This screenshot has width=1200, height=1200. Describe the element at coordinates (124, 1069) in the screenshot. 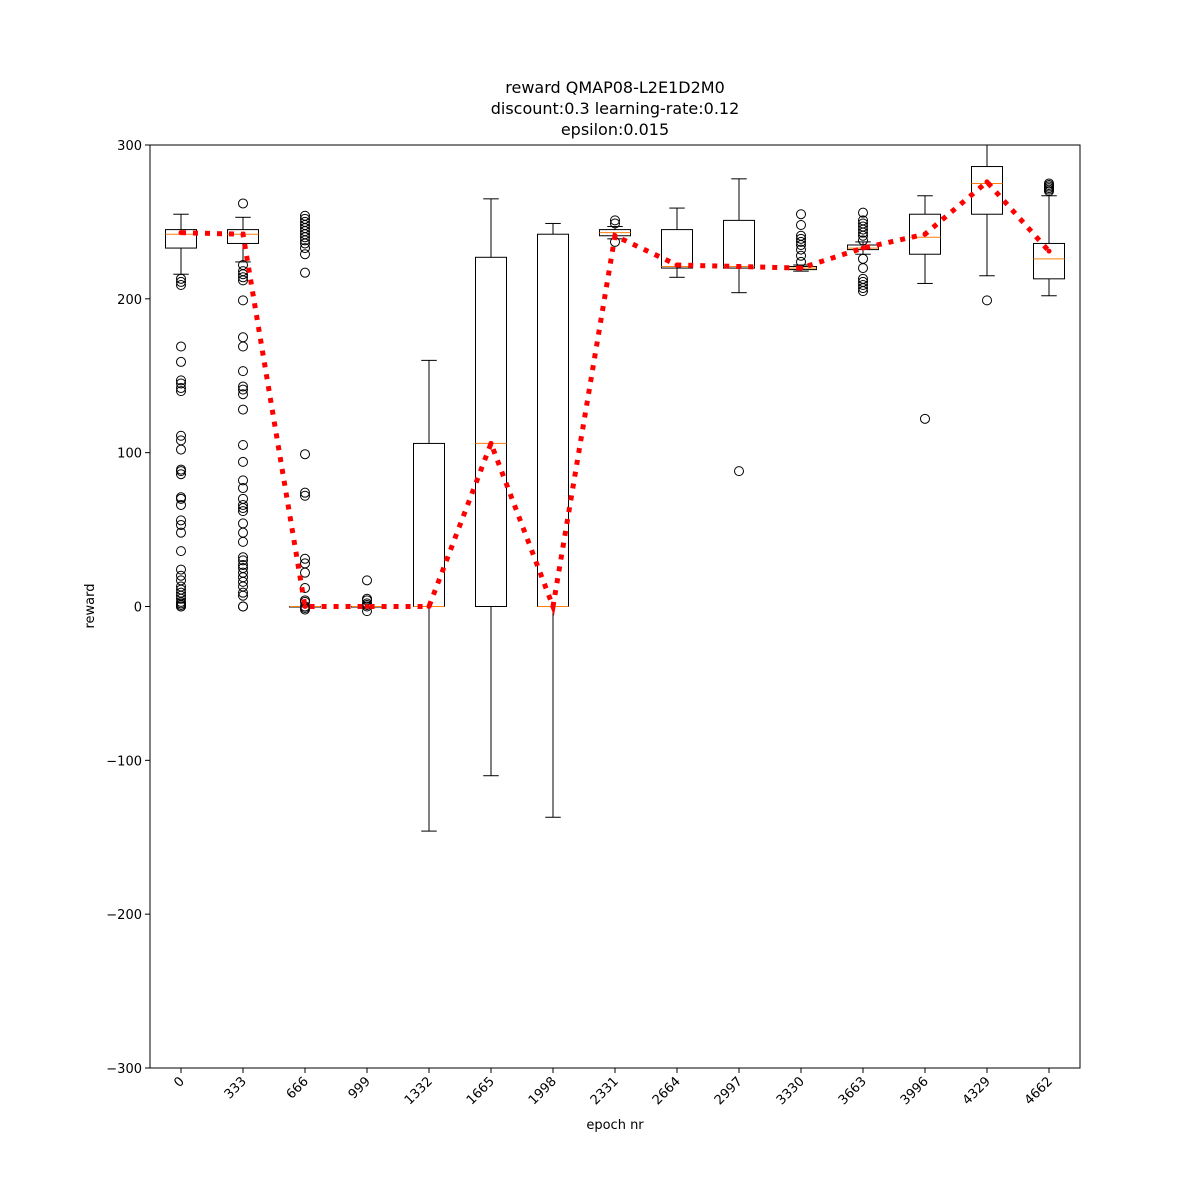

I see `y-tick-label: −300` at that location.